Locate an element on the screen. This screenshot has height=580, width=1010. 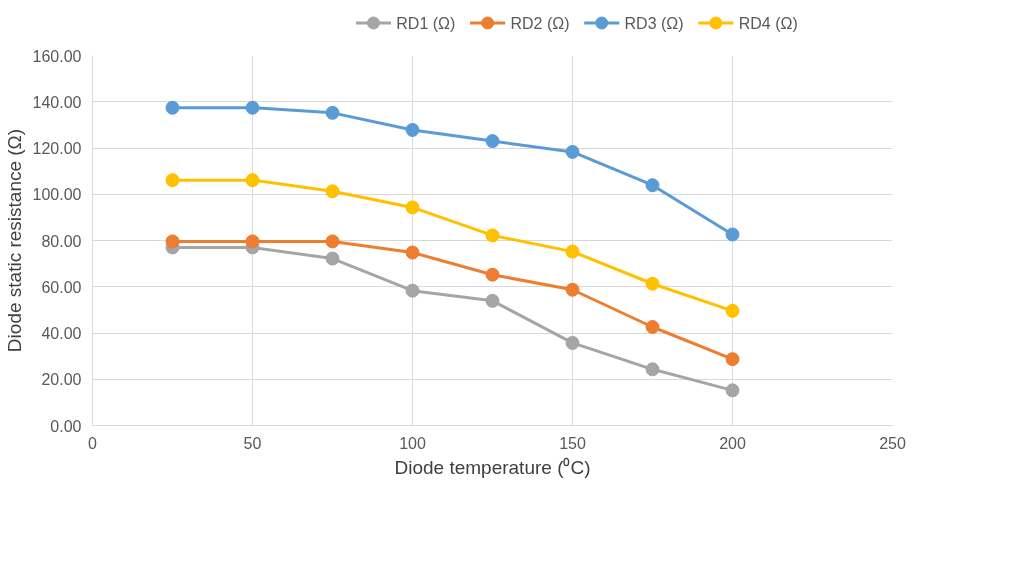
y-axis-title: Diode static resistance (Ω) is located at coordinates (14, 240).